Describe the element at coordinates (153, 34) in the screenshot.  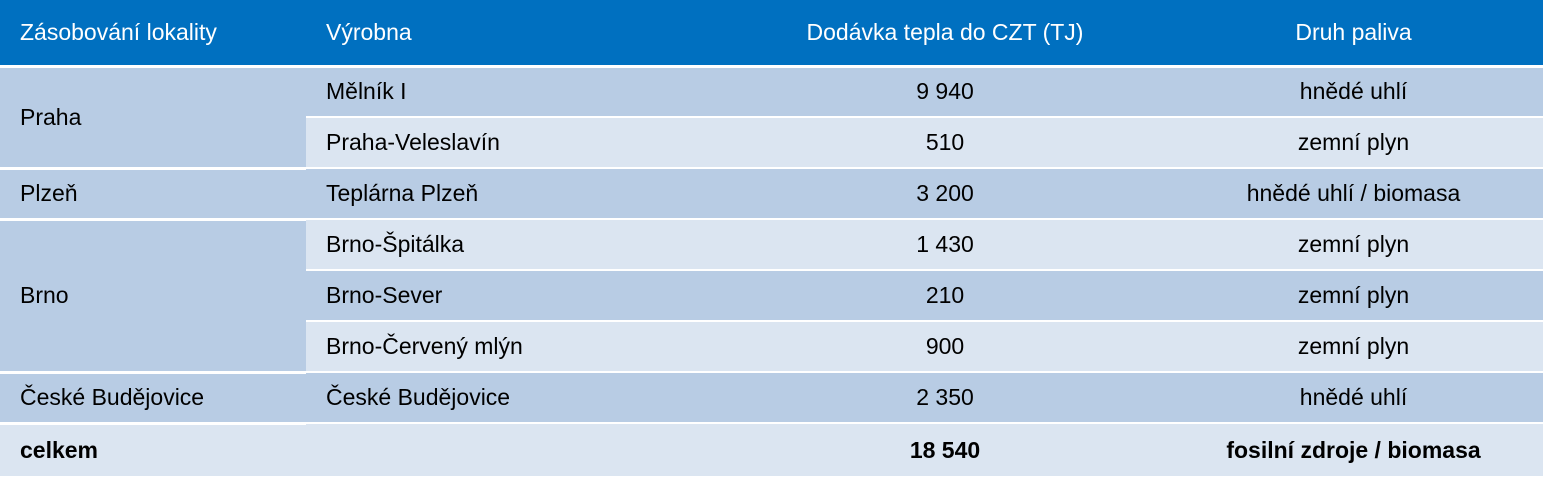
I see `header-locality: Zásobování lokality` at that location.